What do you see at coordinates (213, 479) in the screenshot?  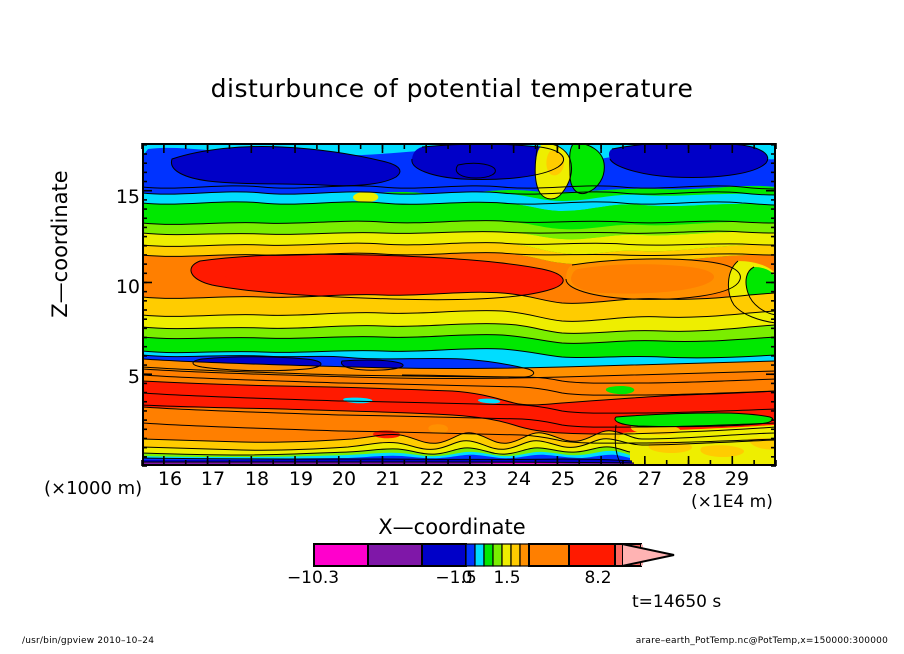 I see `xtick-label-1: 17` at bounding box center [213, 479].